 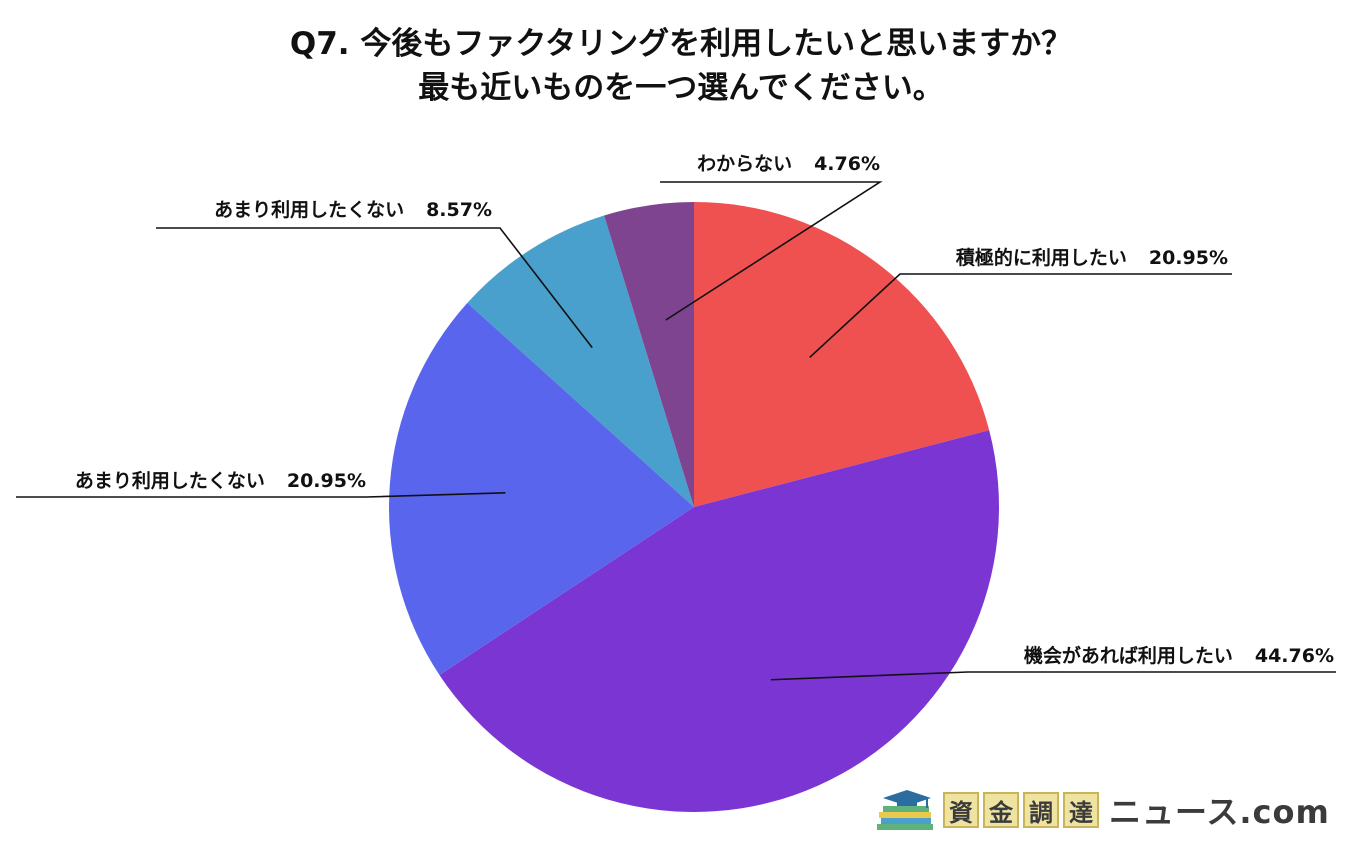 I want to click on slice-label-pct-4: 8.57%, so click(x=459, y=210).